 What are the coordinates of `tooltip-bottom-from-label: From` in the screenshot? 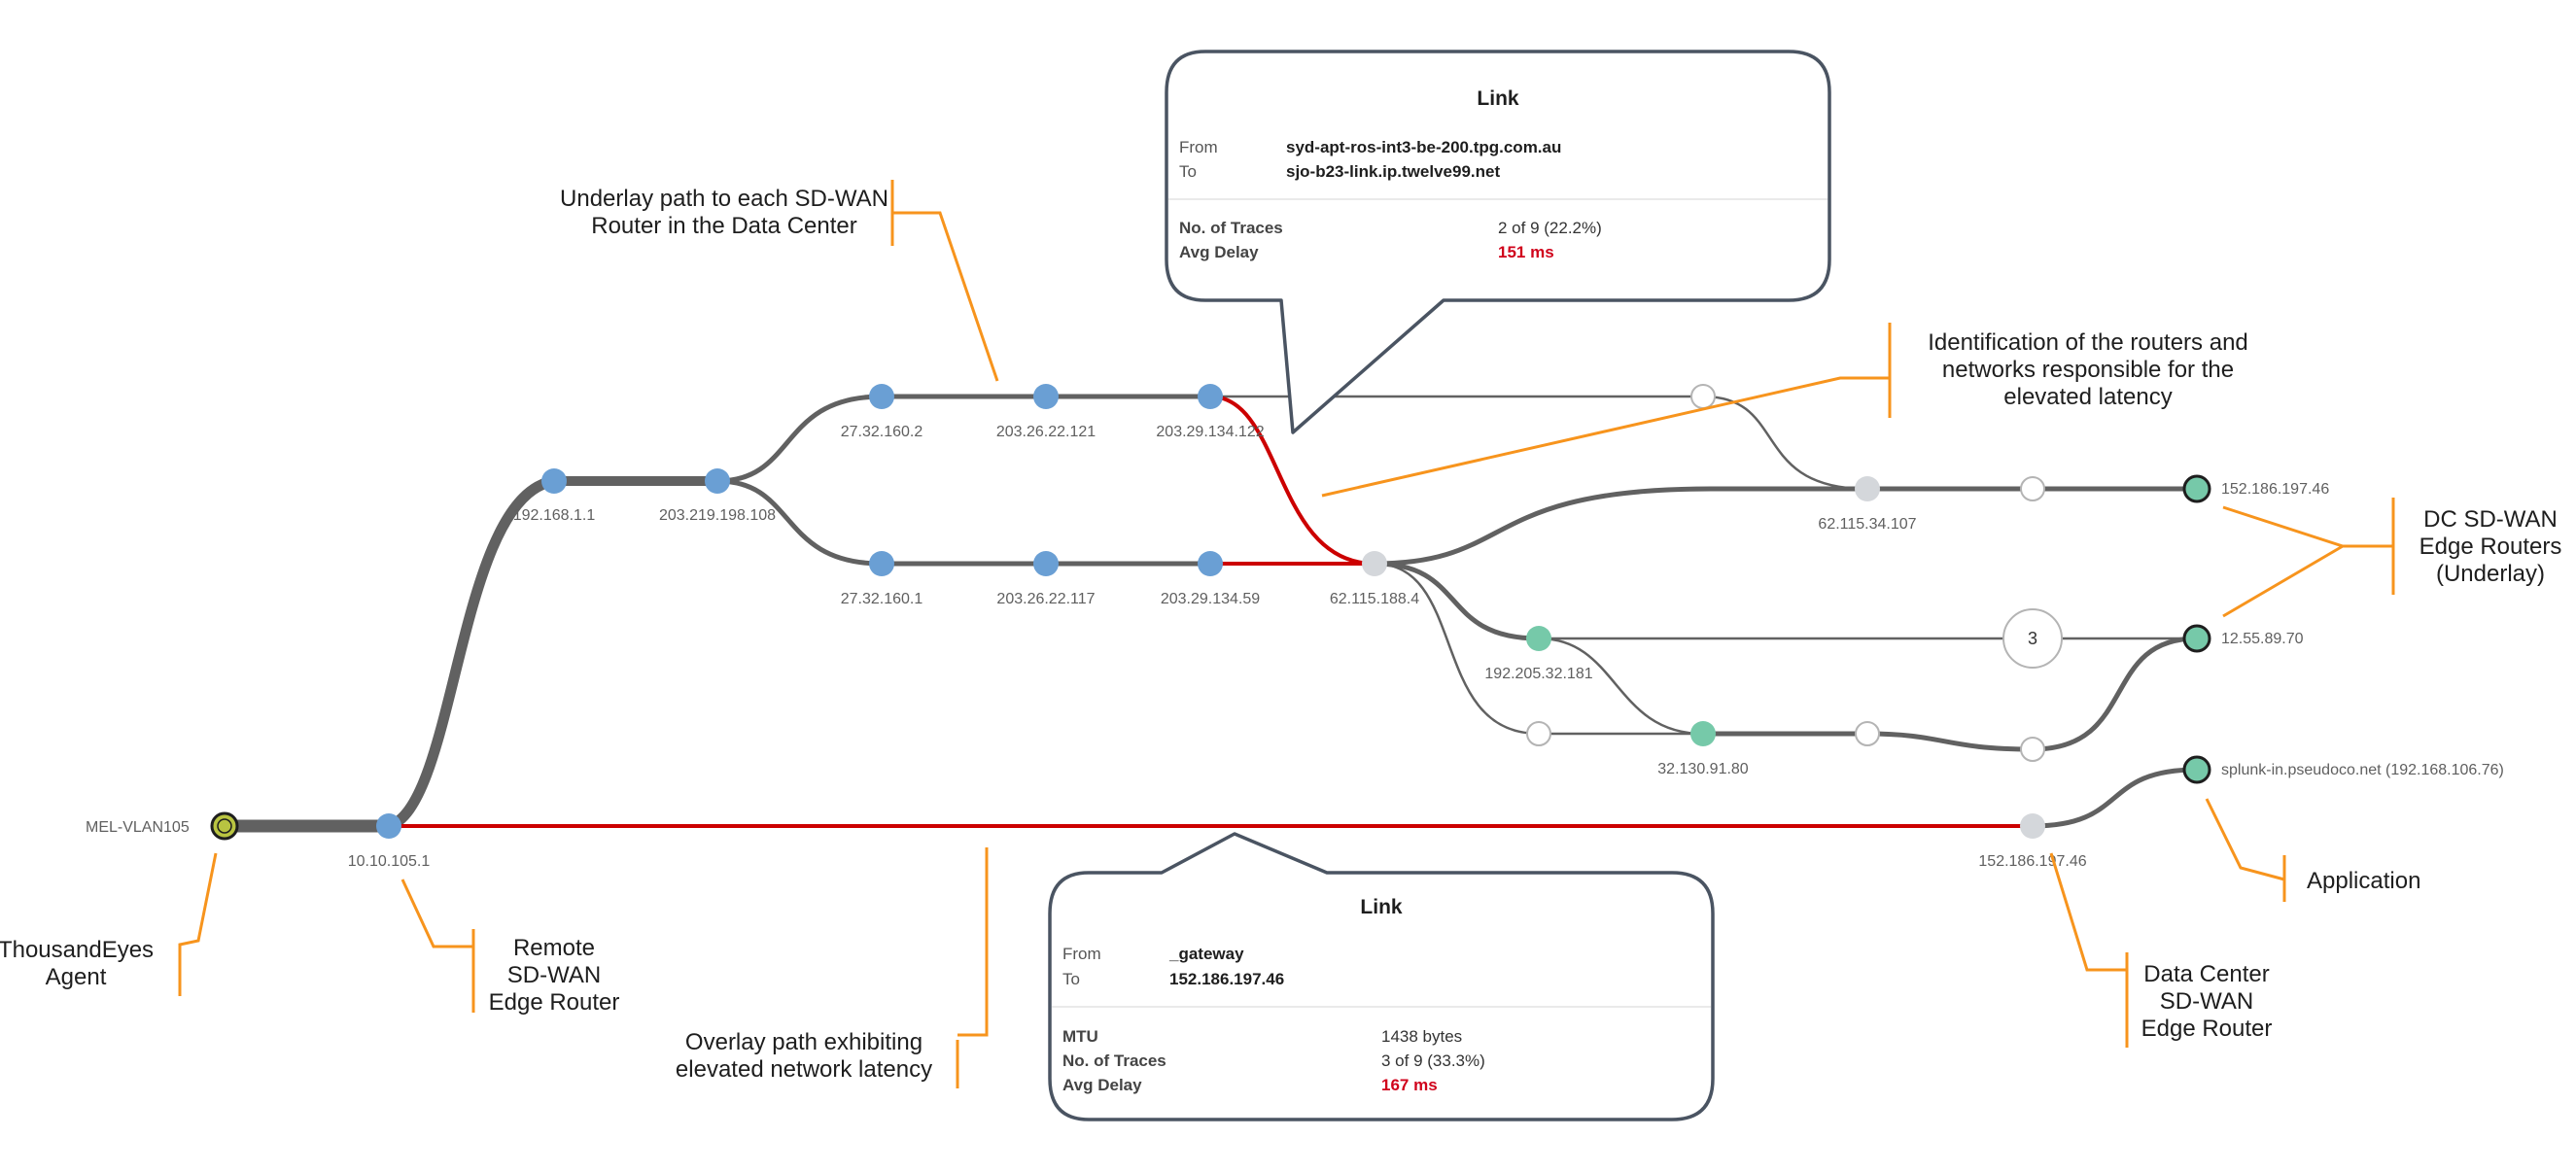 It's located at (1081, 954).